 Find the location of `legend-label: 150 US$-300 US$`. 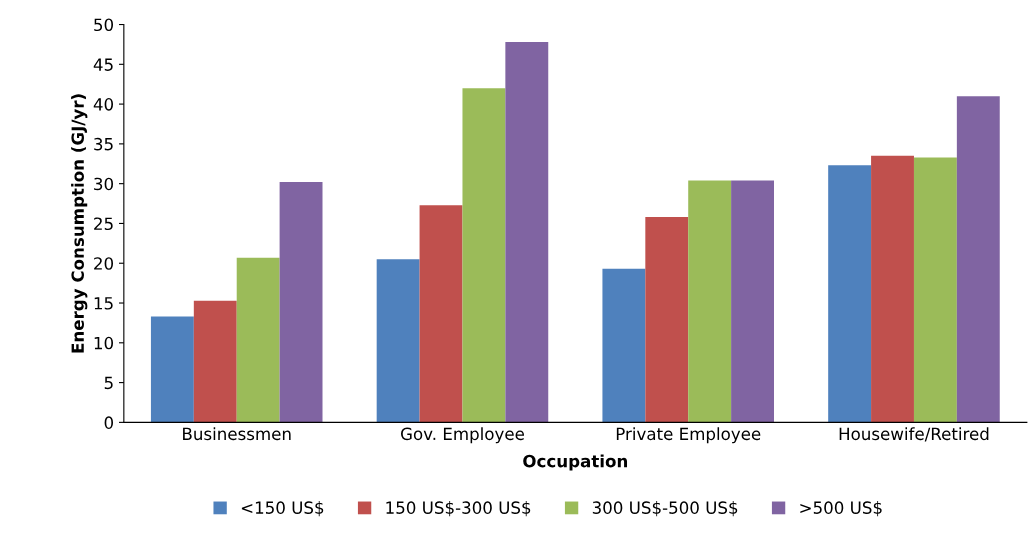

legend-label: 150 US$-300 US$ is located at coordinates (458, 509).